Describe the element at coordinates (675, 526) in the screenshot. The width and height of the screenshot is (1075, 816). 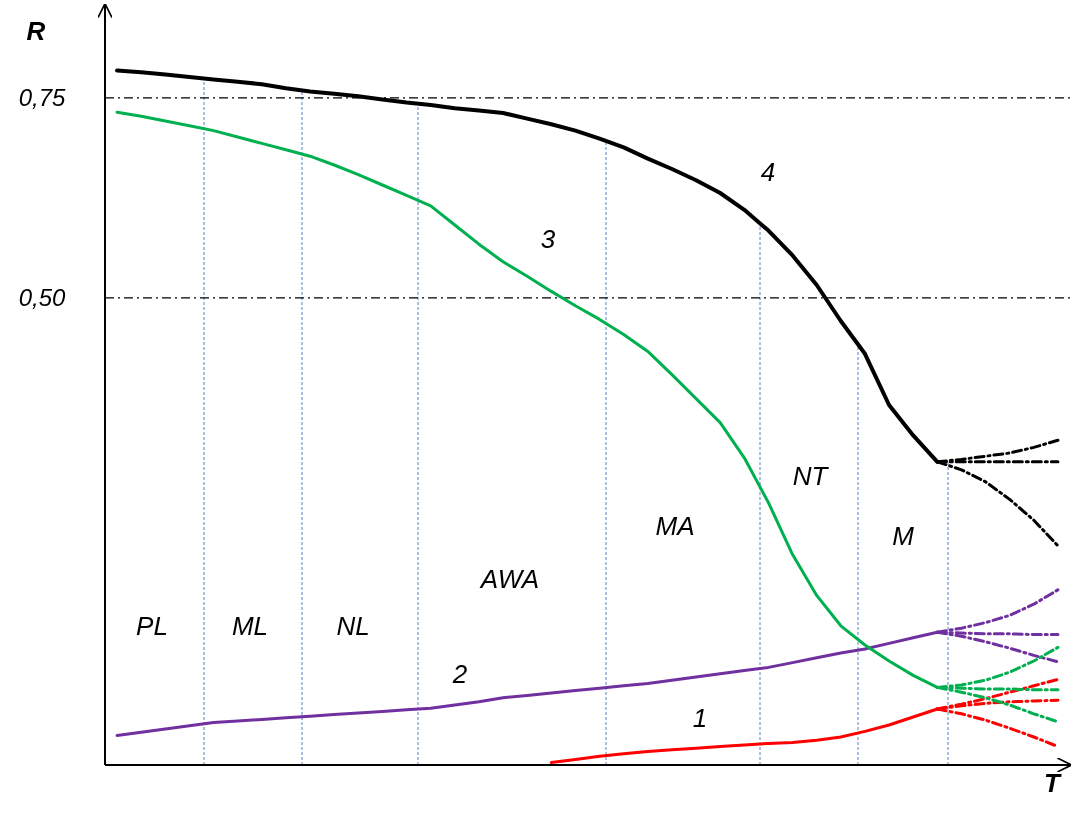
I see `annotation: MA` at that location.